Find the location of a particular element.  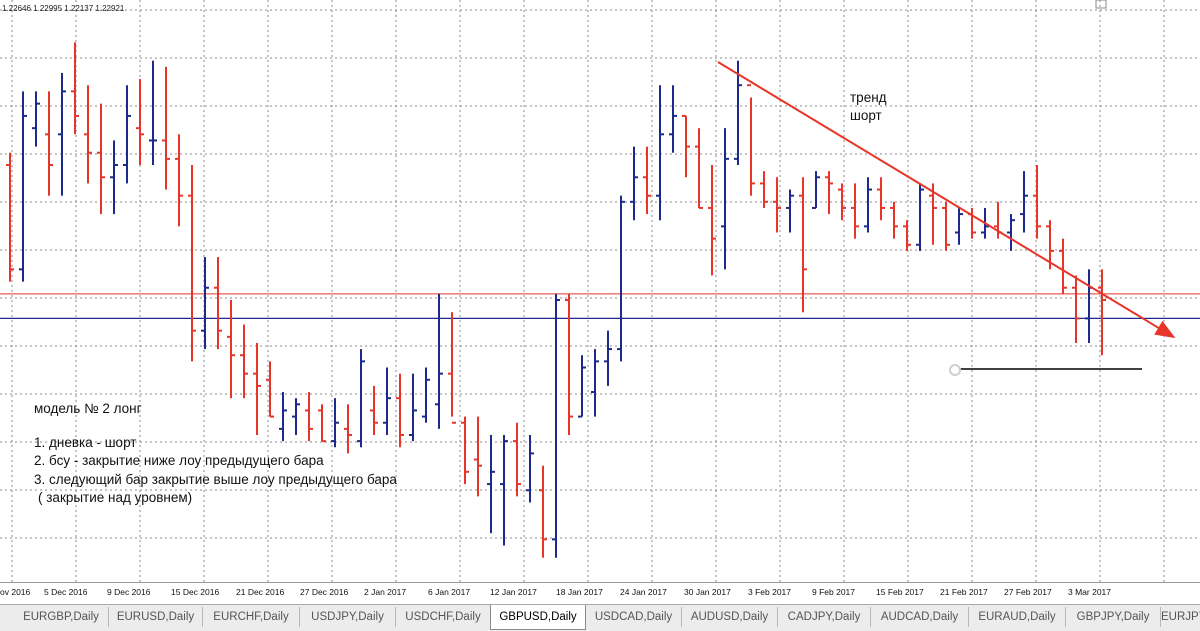

tab-eurchf: EURCHF,Daily is located at coordinates (251, 617).